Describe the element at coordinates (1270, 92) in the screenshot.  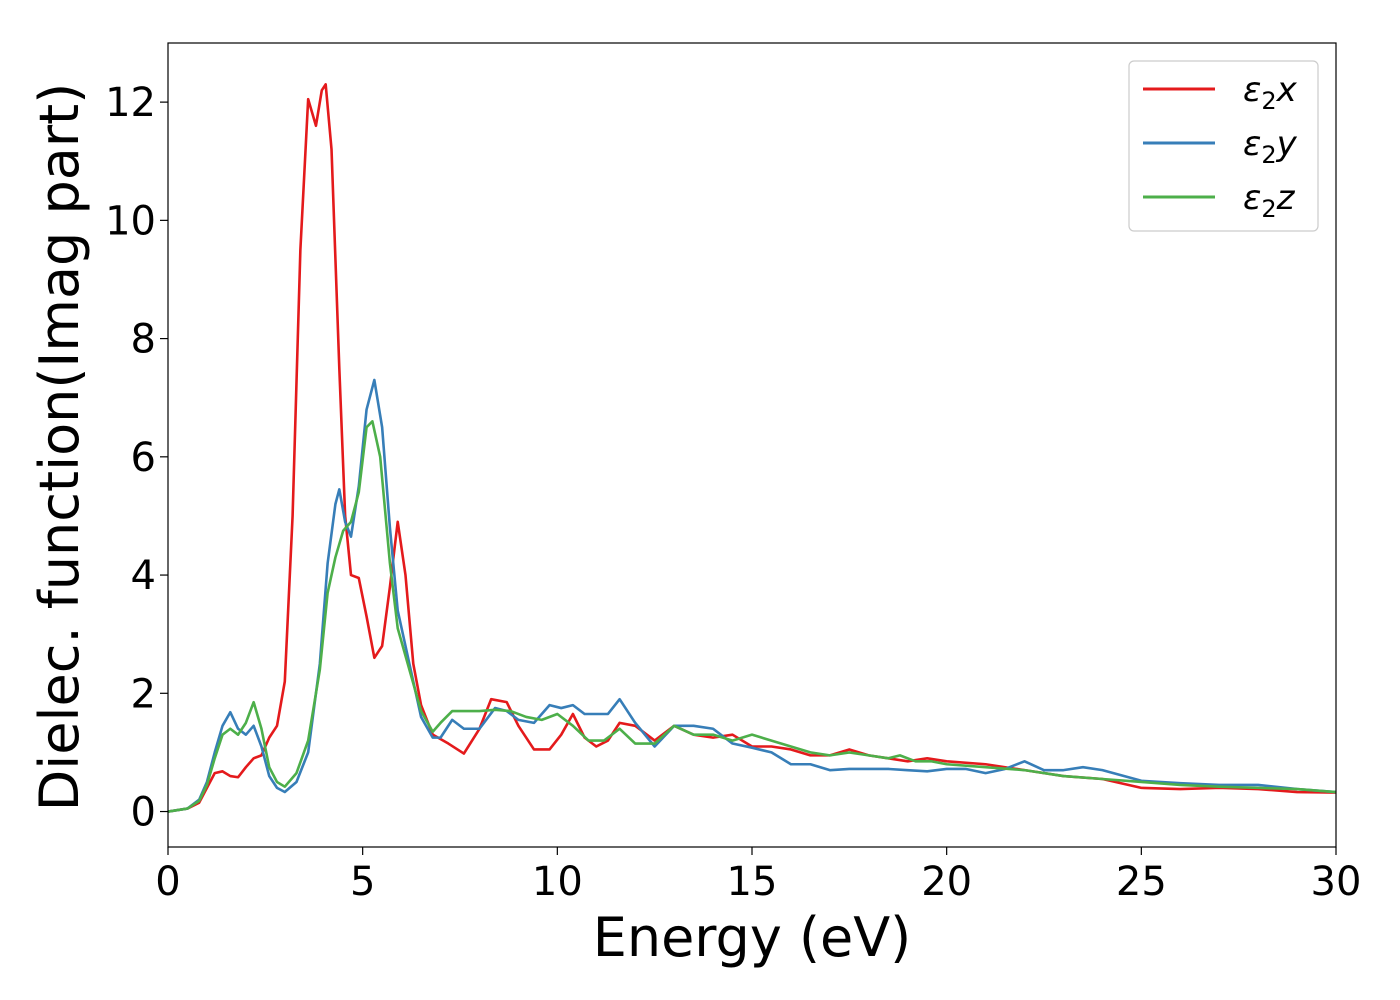
I see `legend-label: ε2x` at that location.